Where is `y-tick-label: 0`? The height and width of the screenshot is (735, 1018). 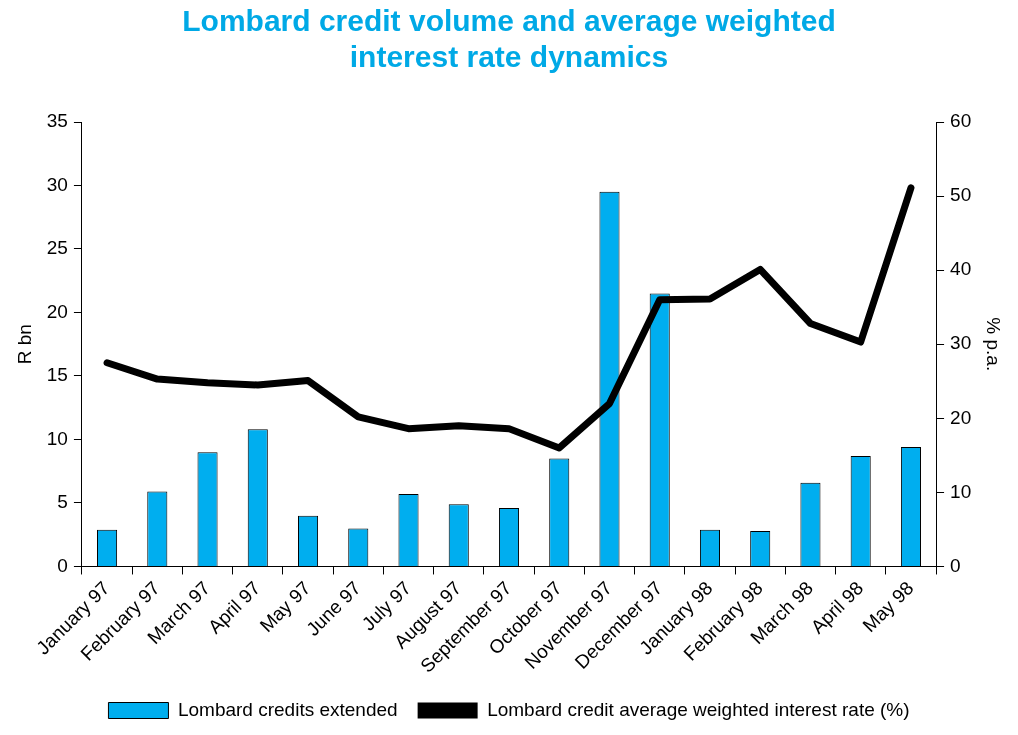 y-tick-label: 0 is located at coordinates (62, 565).